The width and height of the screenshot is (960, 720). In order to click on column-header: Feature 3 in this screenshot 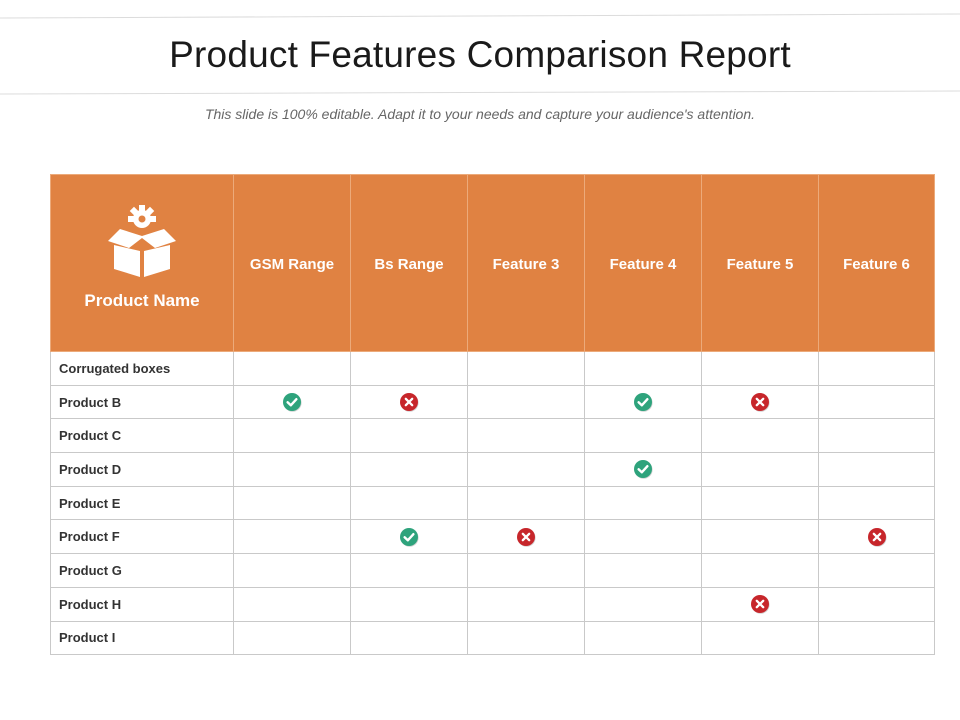, I will do `click(526, 263)`.